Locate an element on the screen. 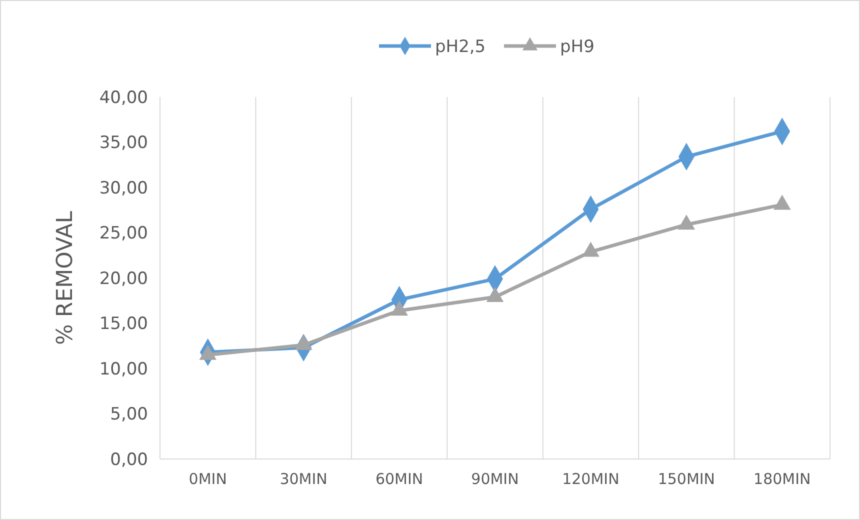  y-tick-label: 30,00 is located at coordinates (123, 188).